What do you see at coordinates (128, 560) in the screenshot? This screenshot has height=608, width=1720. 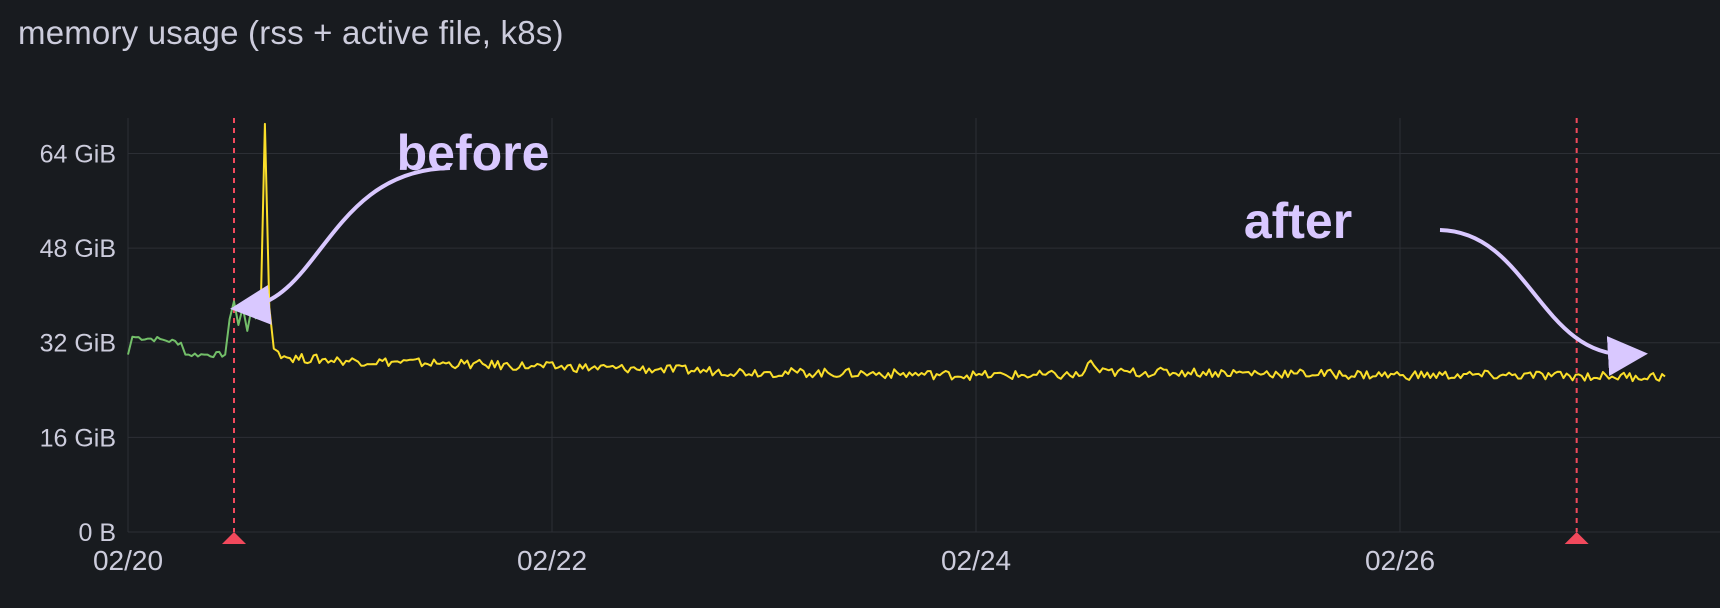 I see `x-tick-label: 02/20` at bounding box center [128, 560].